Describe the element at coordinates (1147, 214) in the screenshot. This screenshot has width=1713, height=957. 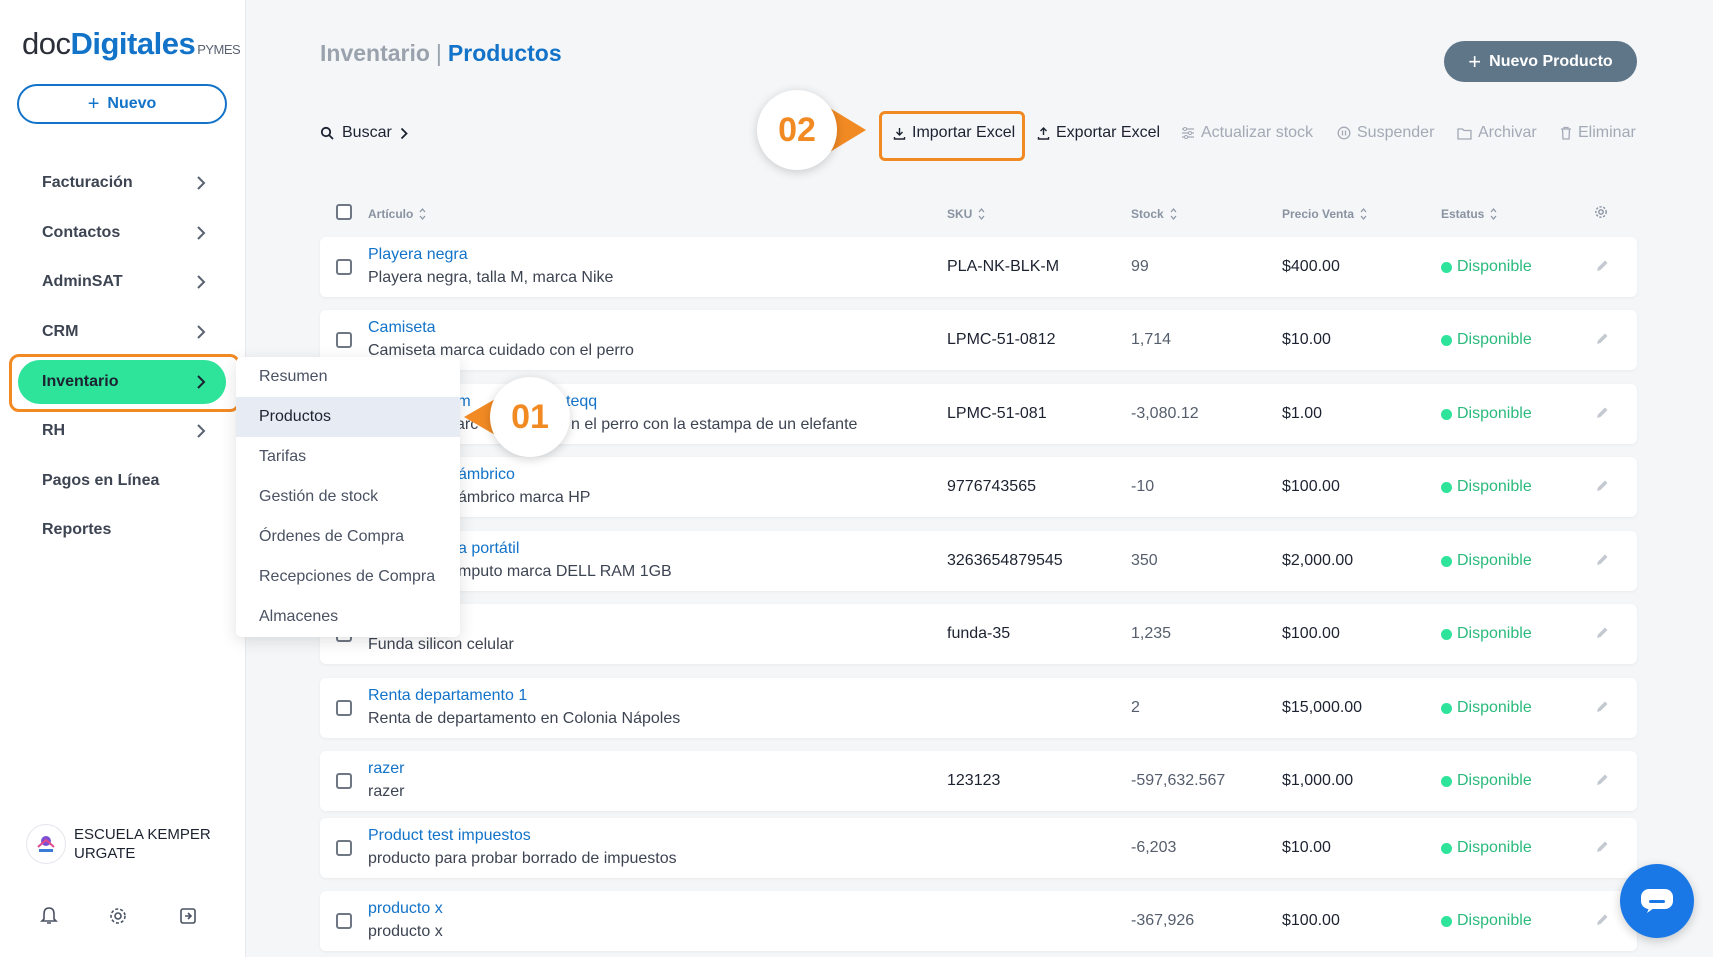
I see `column-label: Stock` at that location.